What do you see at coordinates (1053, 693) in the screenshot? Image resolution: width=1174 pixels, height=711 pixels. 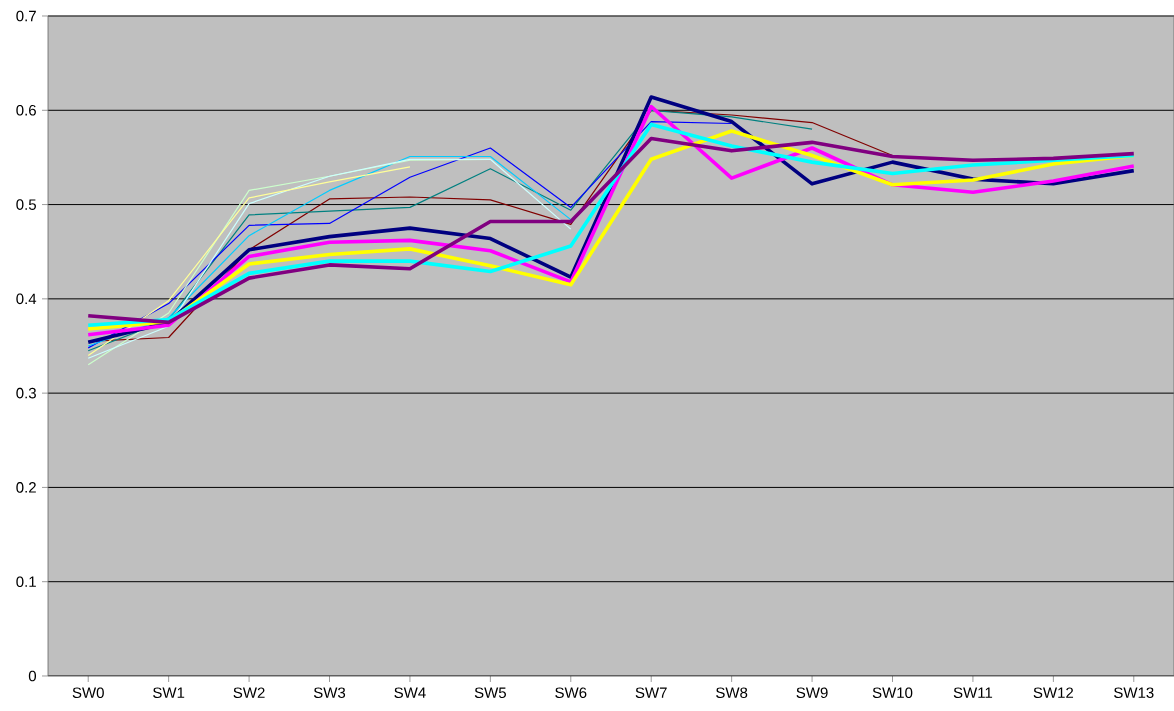 I see `x-tick-label: SW12` at bounding box center [1053, 693].